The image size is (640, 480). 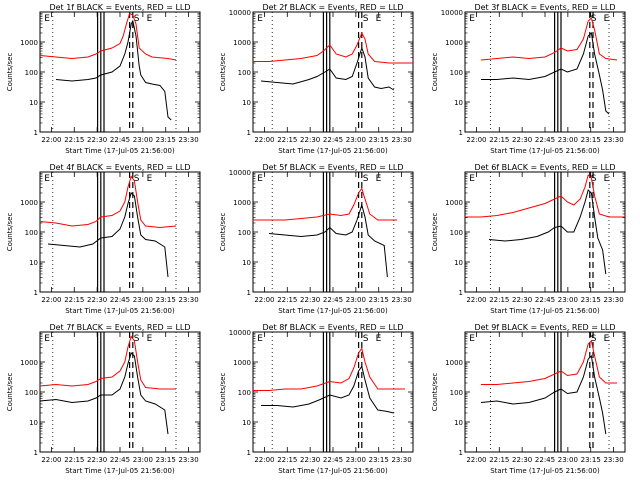 What do you see at coordinates (119, 167) in the screenshot?
I see `chart-title: Det 4f BLACK = Events, RED = LLD` at bounding box center [119, 167].